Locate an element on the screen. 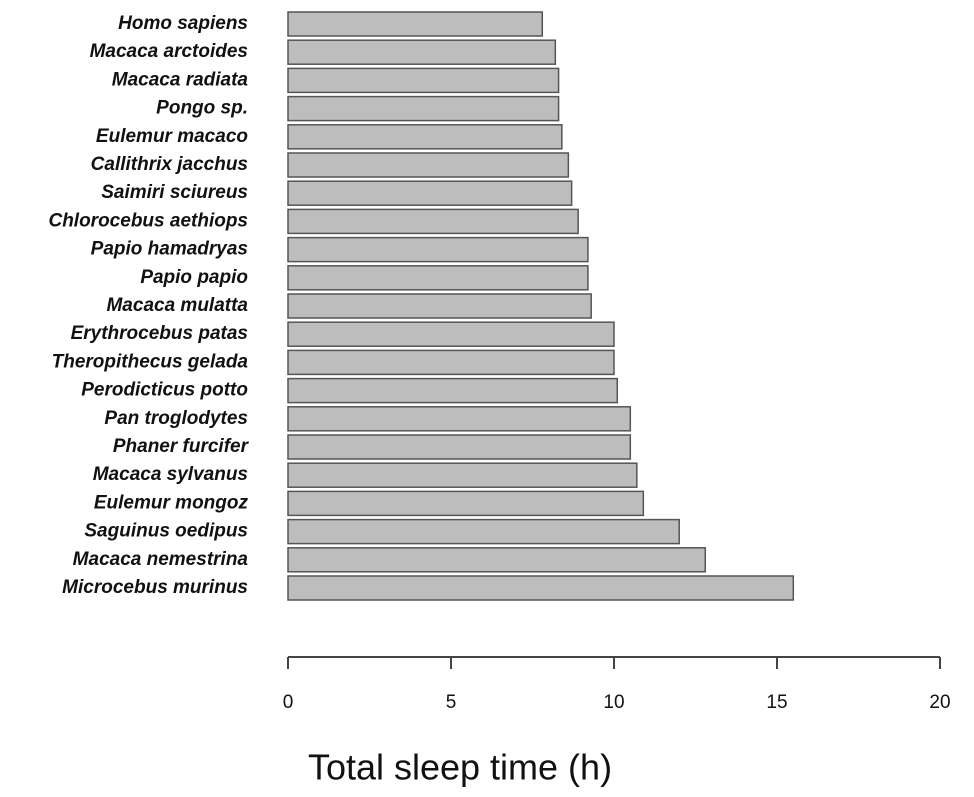  y-tick-label: Macaca mulatta is located at coordinates (177, 305).